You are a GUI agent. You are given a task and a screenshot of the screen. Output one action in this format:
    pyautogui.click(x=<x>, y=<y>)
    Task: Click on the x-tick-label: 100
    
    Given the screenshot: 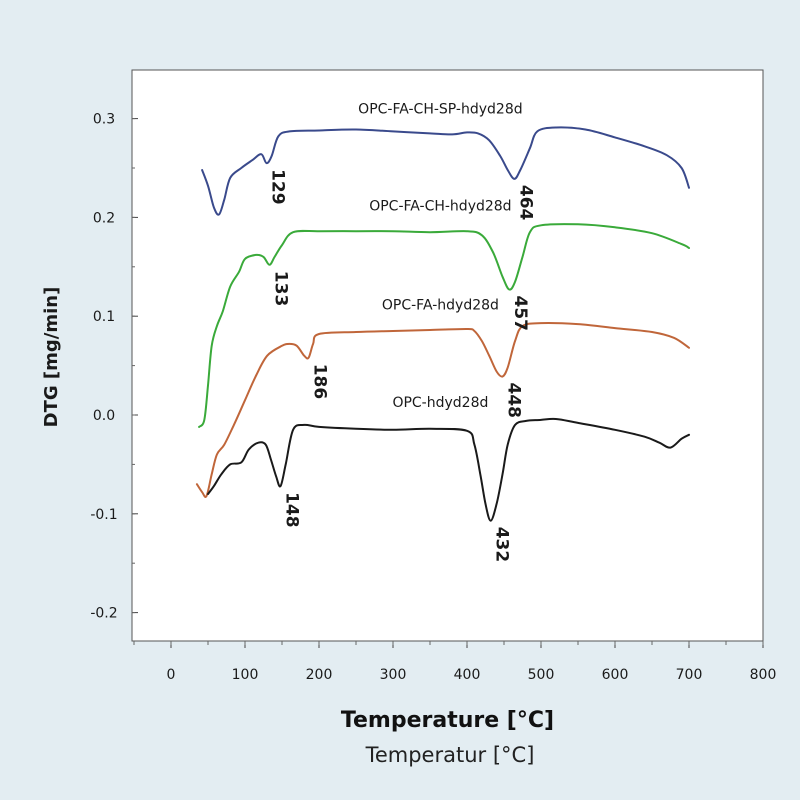 What is the action you would take?
    pyautogui.click(x=245, y=675)
    